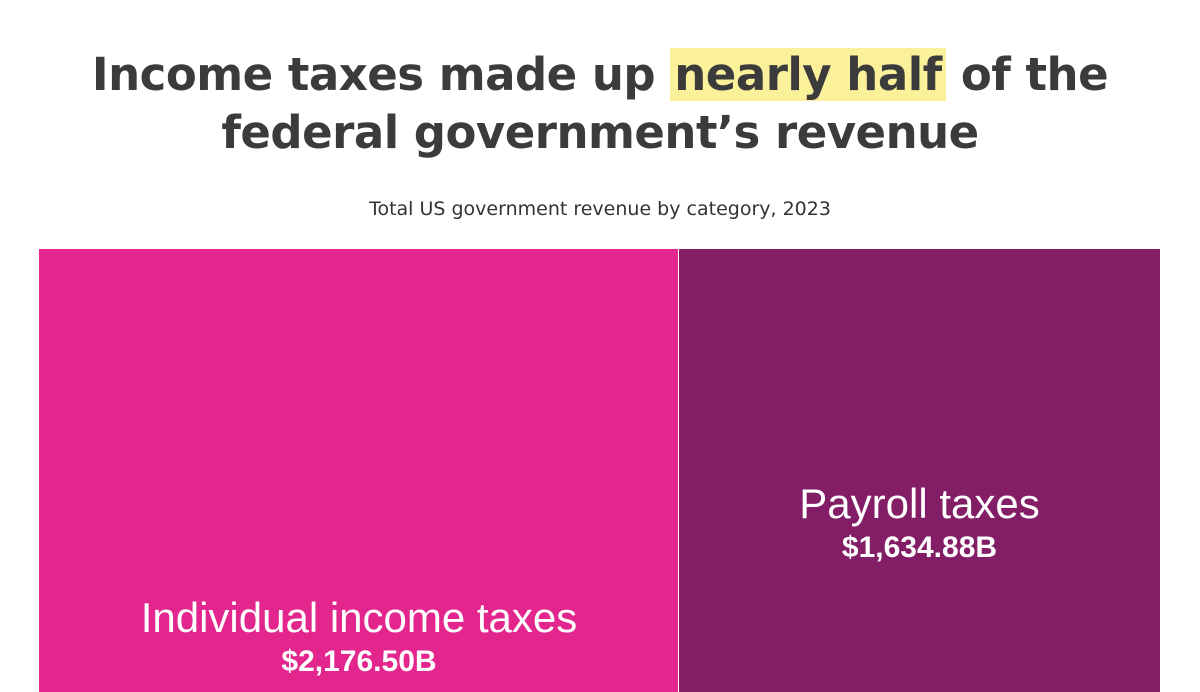 This screenshot has height=692, width=1200. What do you see at coordinates (665, 103) in the screenshot?
I see `headline-post: of the federal government’s revenue` at bounding box center [665, 103].